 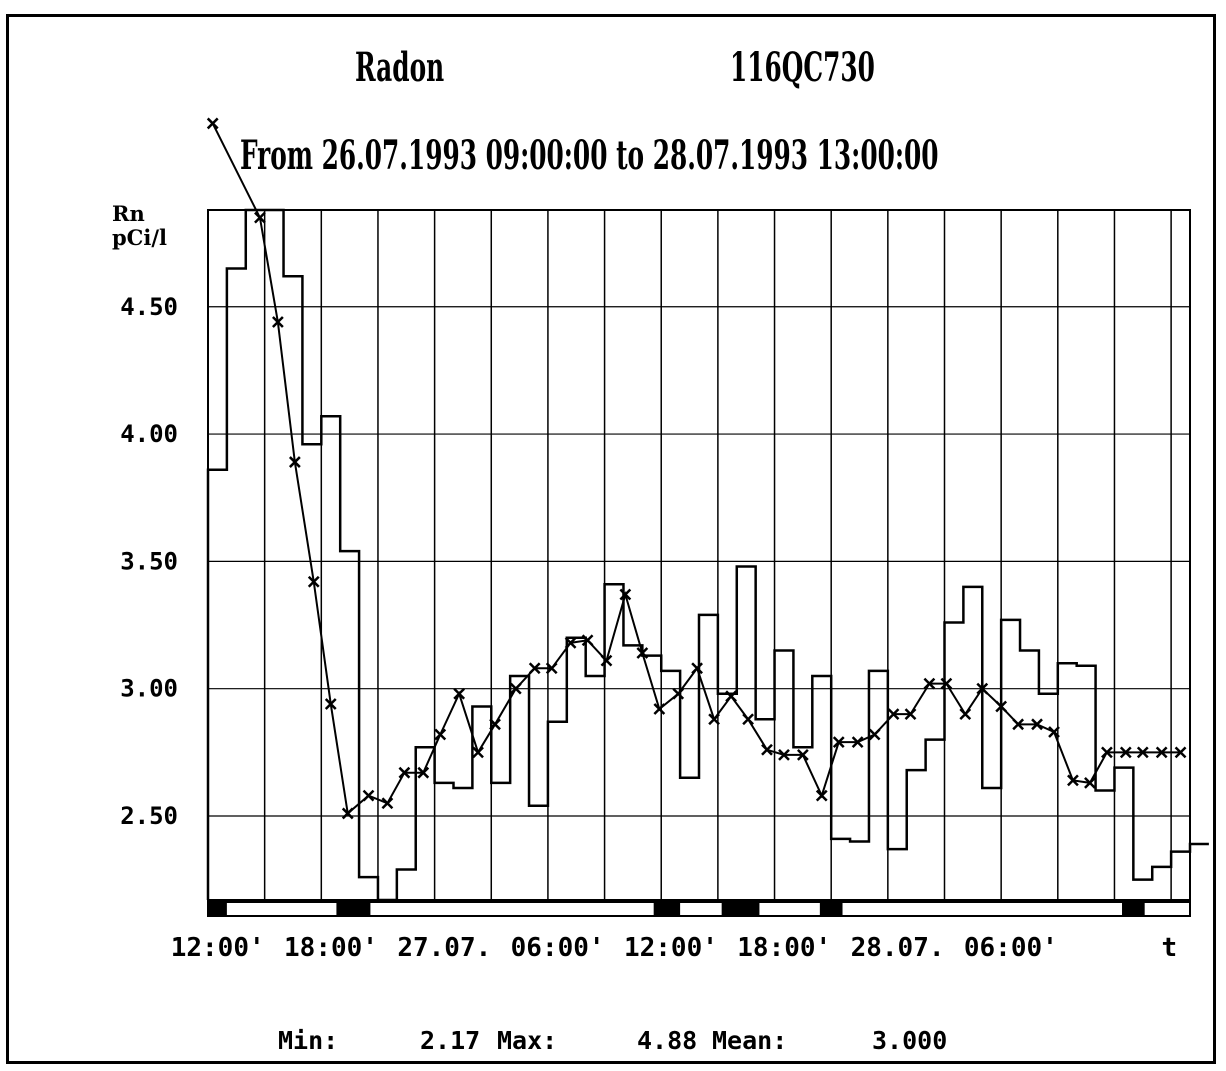 I want to click on max-value: 4.88, so click(x=667, y=1040).